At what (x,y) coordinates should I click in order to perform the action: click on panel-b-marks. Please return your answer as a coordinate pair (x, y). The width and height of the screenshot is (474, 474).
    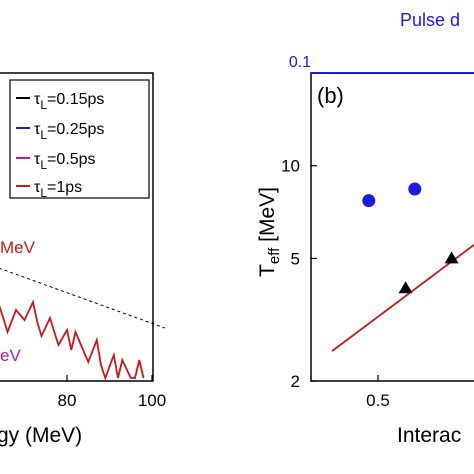
    Looking at the image, I should click on (402, 267).